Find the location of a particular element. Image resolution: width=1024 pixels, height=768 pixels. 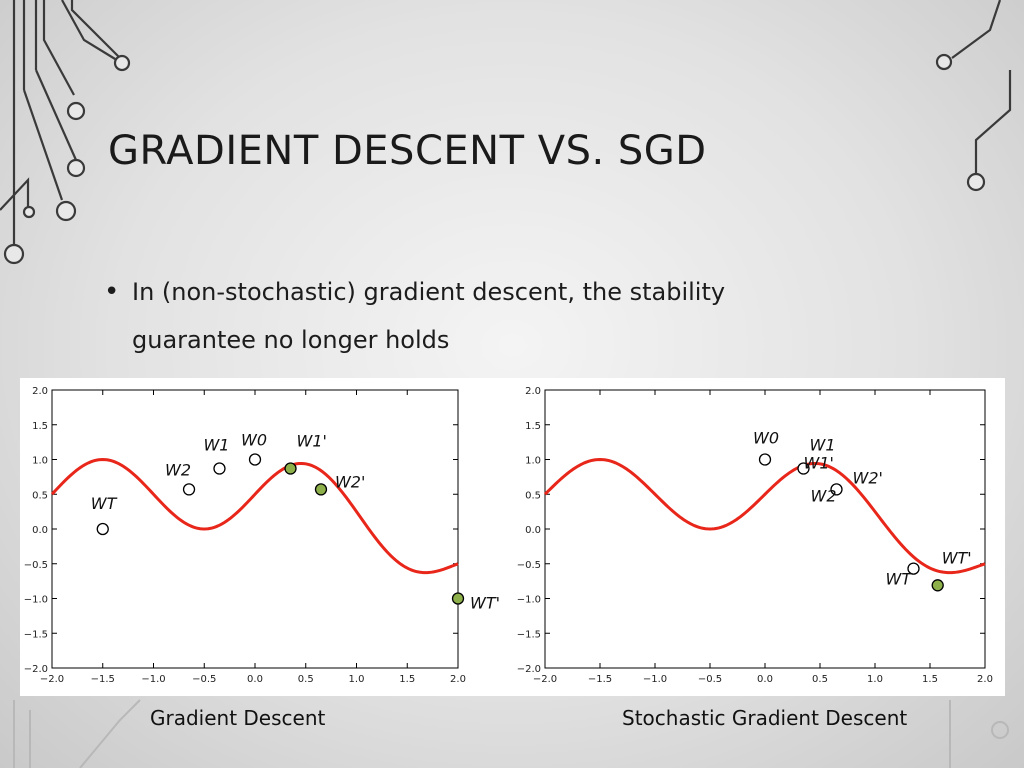

caption-gradient-descent: Gradient Descent is located at coordinates (238, 718).